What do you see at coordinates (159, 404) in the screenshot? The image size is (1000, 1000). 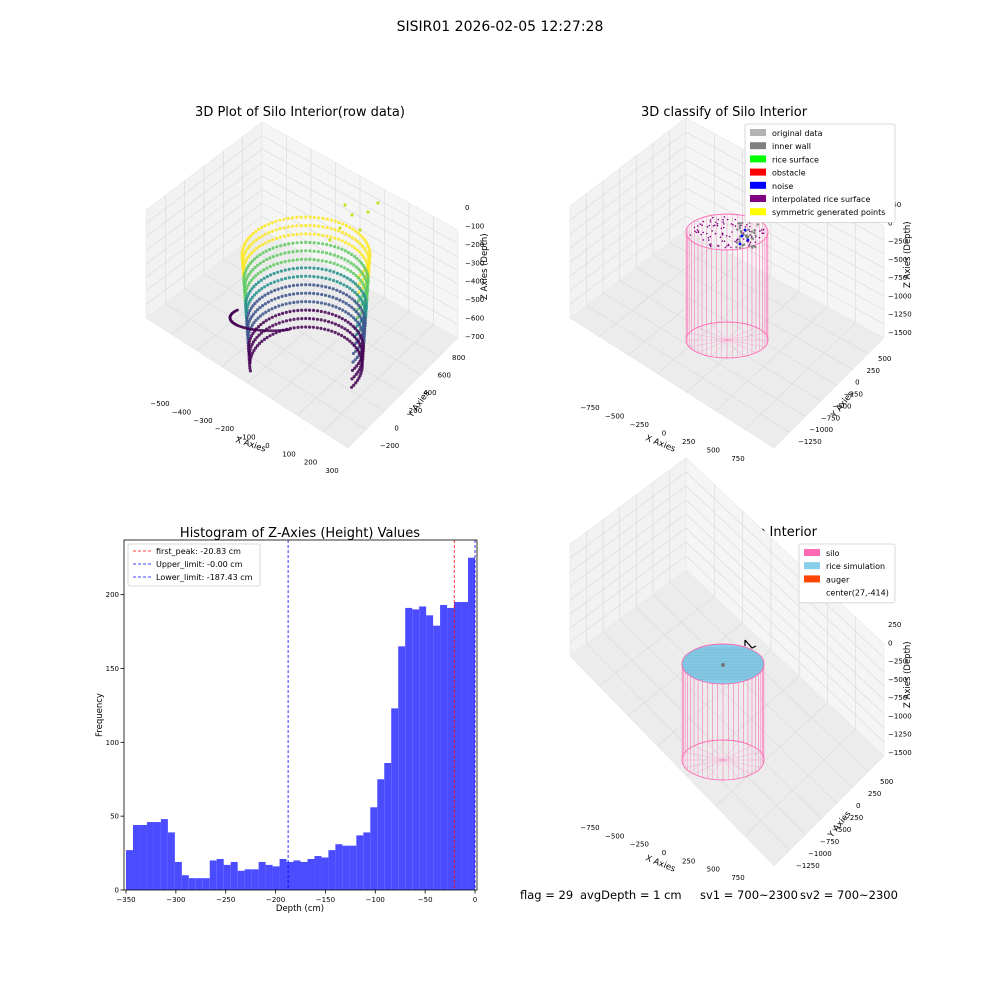 I see `x-tick-label: −500` at bounding box center [159, 404].